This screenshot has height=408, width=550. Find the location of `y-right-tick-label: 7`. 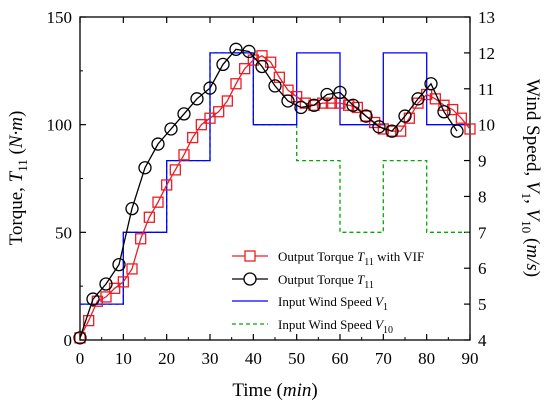

y-right-tick-label: 7 is located at coordinates (482, 232).